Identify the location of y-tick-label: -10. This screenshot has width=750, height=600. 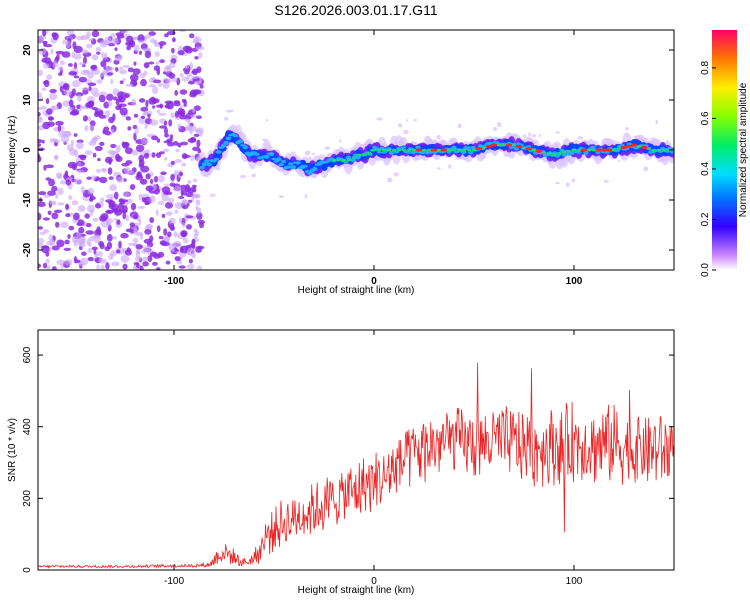
(27, 199).